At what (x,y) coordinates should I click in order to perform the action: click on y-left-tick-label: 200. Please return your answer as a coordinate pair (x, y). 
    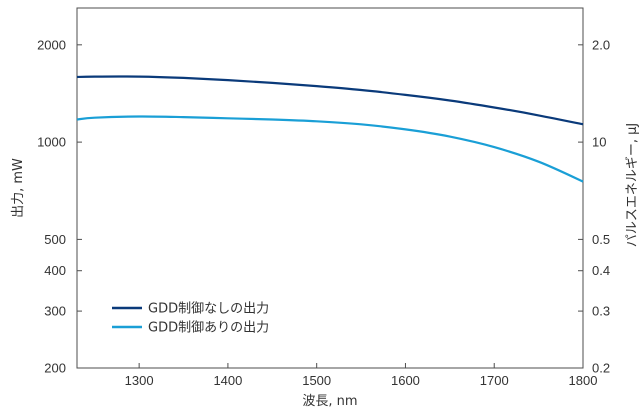
    Looking at the image, I should click on (55, 368).